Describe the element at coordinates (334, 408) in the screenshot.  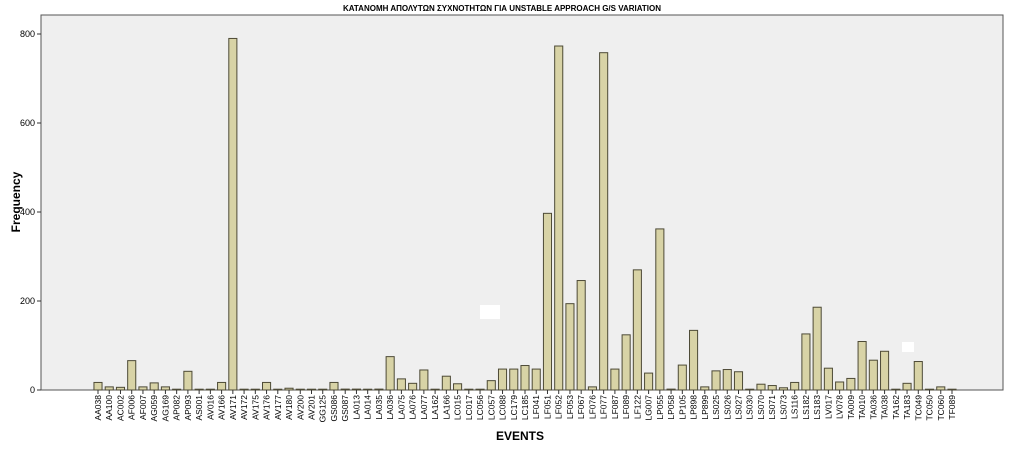
I see `x-tick-label: GS086` at that location.